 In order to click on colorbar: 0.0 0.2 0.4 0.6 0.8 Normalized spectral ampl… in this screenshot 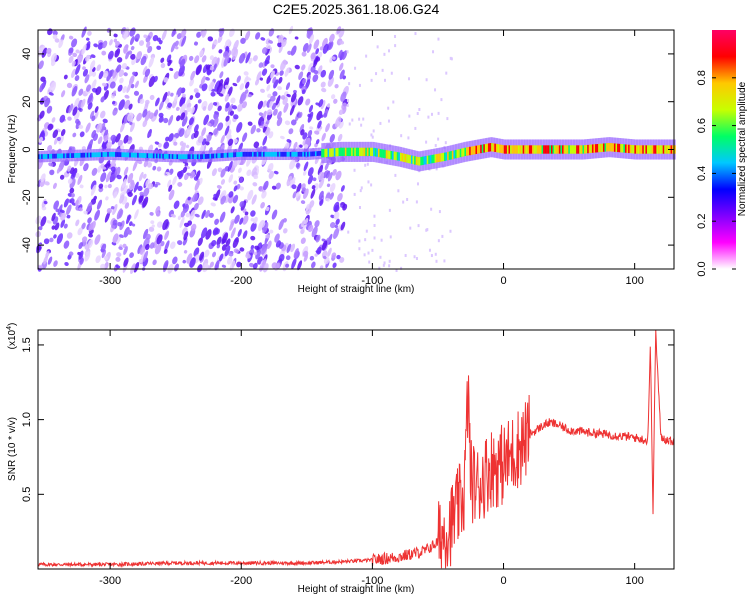, I will do `click(722, 153)`.